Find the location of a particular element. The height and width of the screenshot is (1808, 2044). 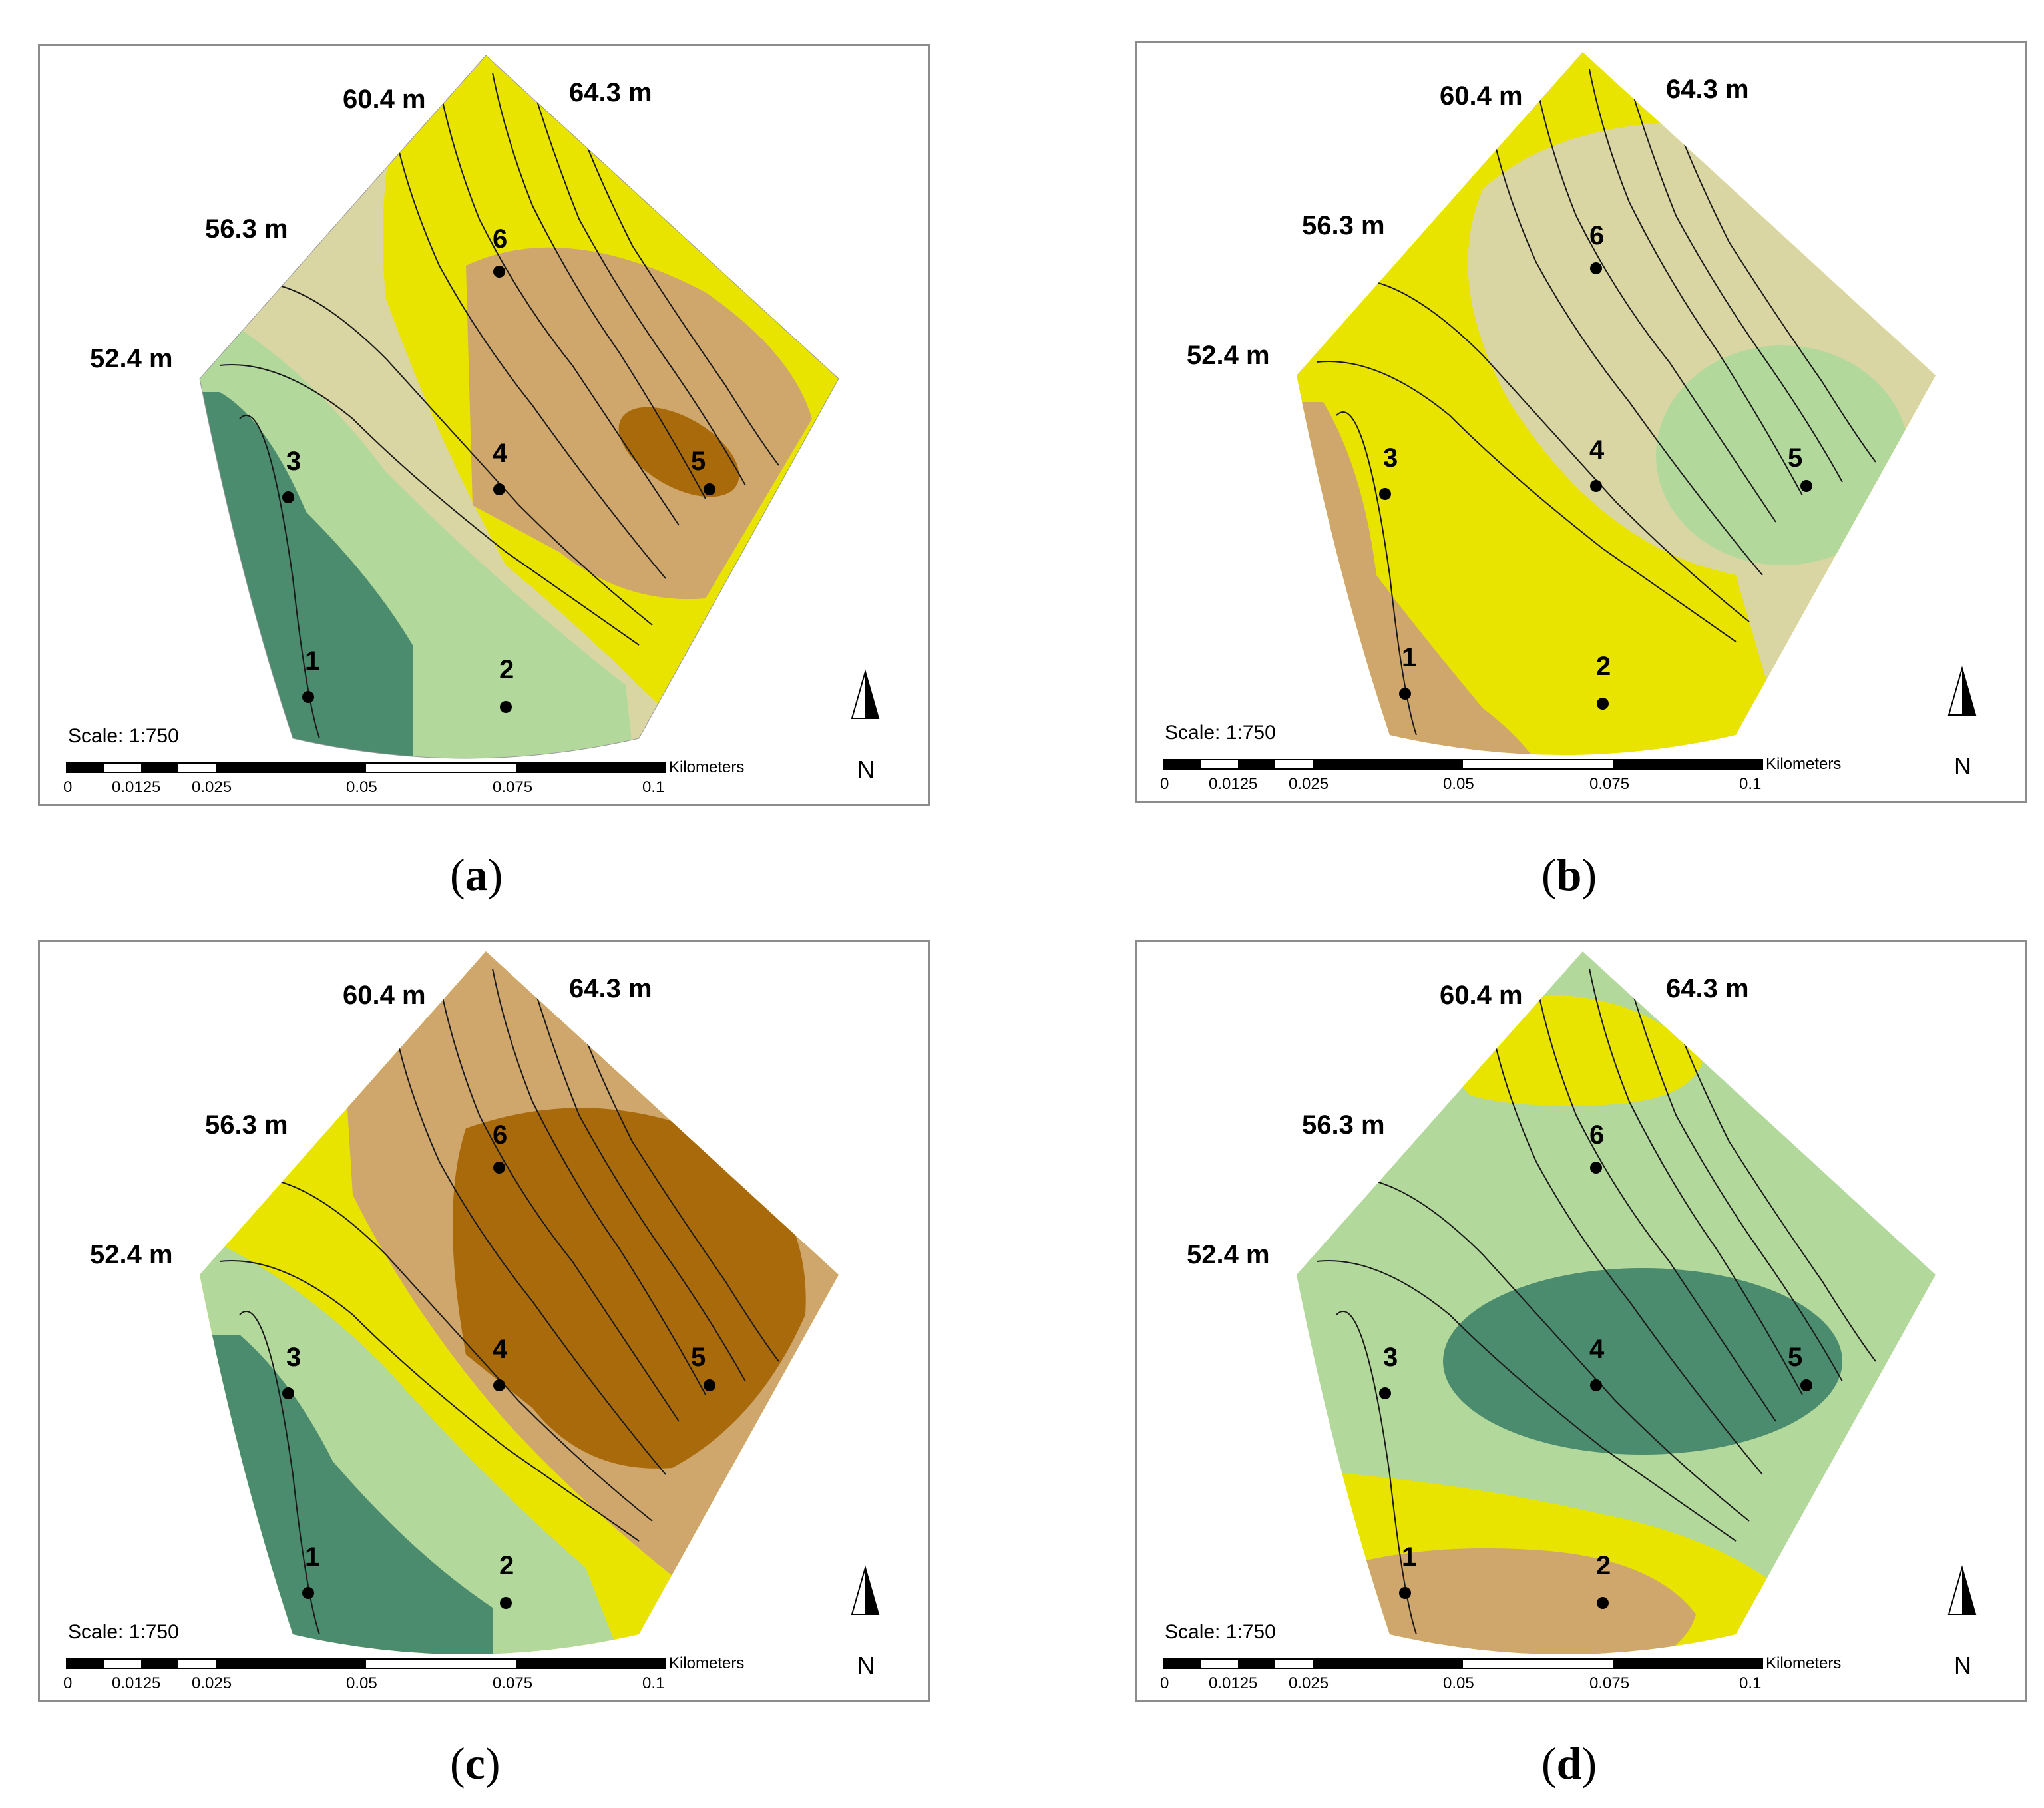

zone-dark-brown is located at coordinates (629, 1288).